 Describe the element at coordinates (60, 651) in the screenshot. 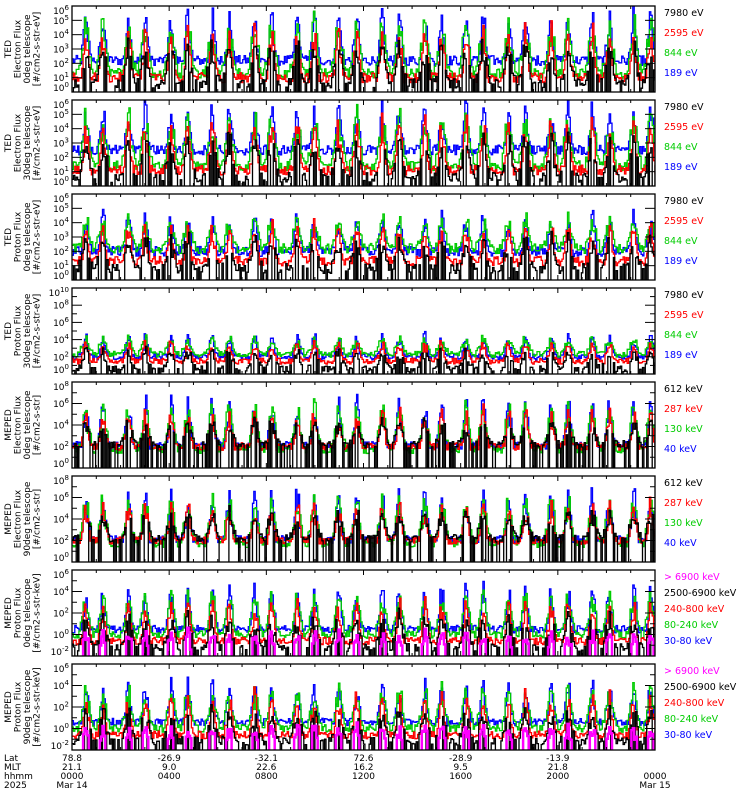

I see `y-tick-label: 10⁻²` at that location.